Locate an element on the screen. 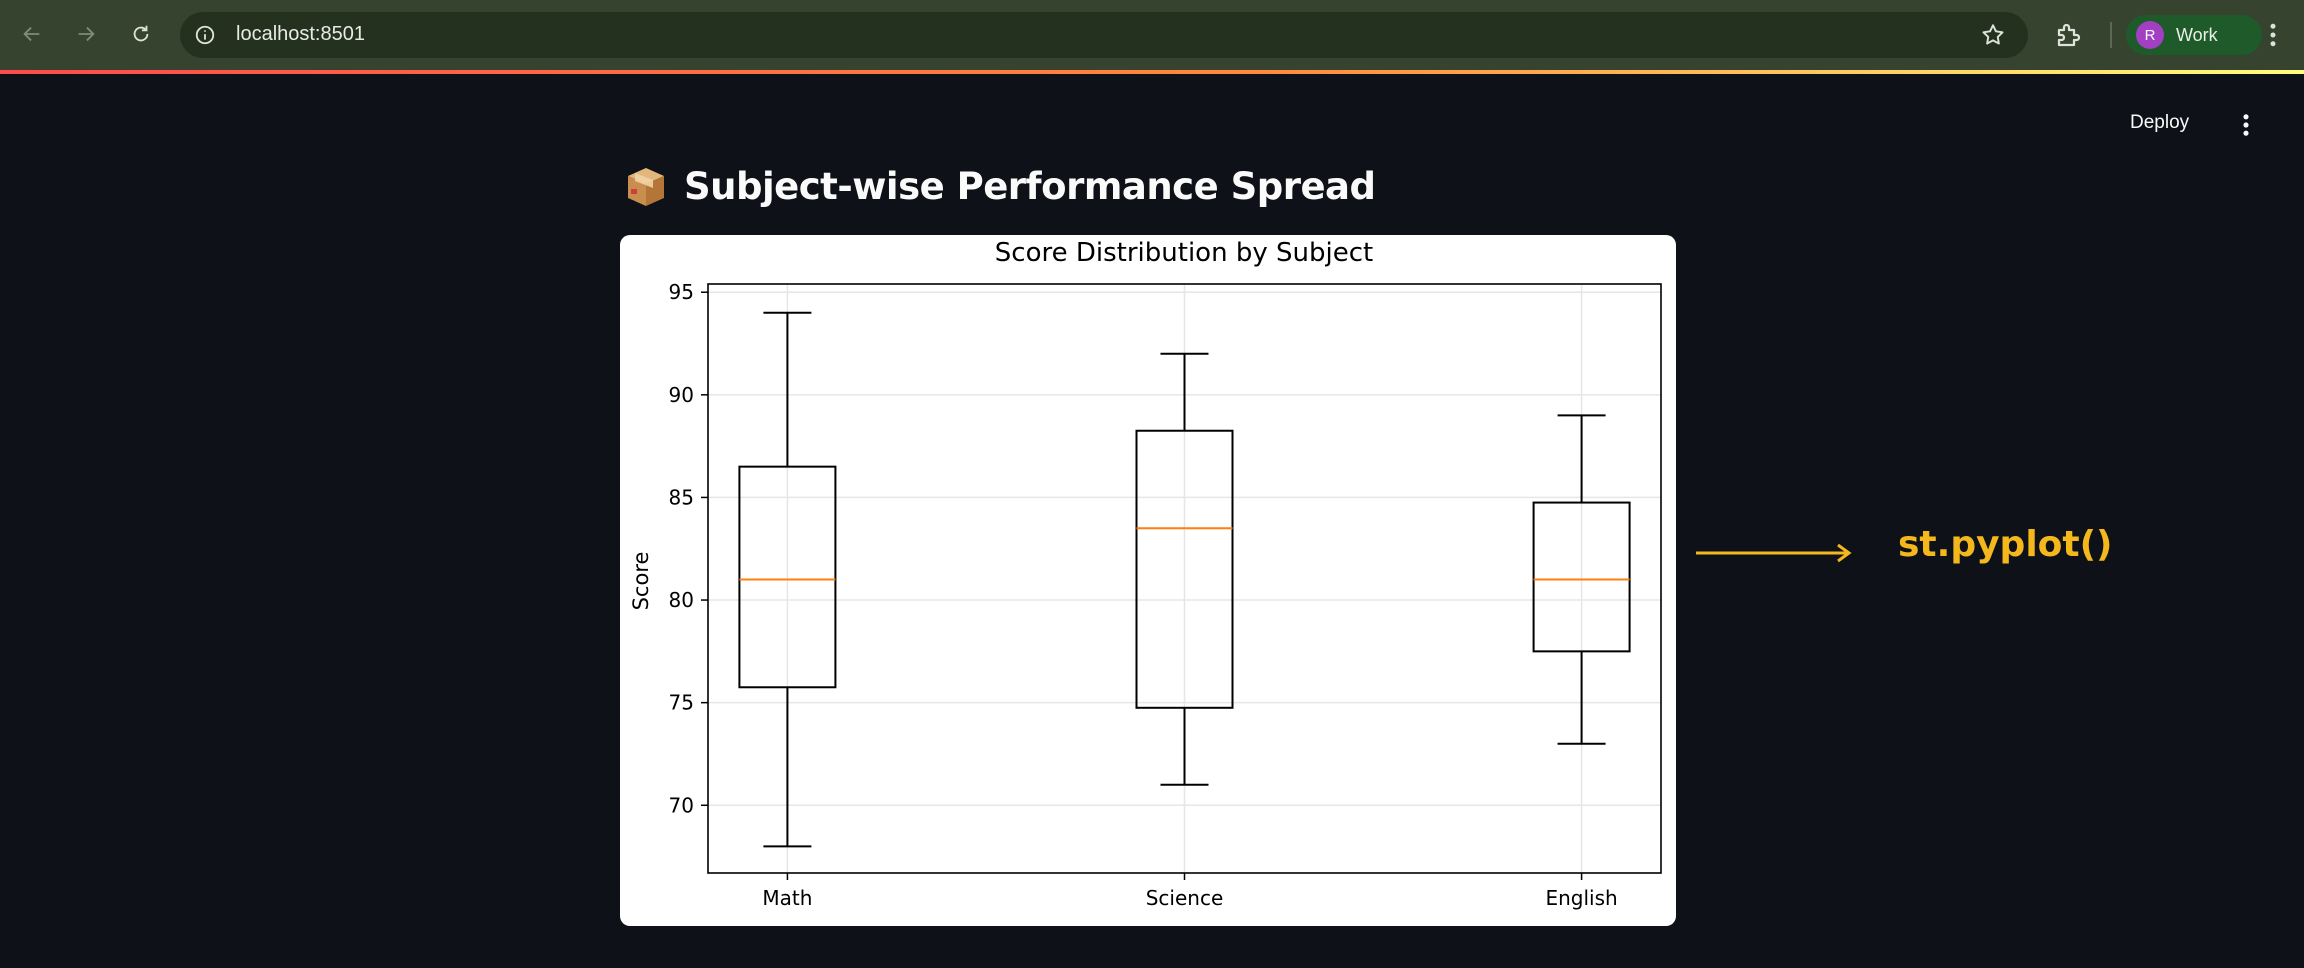 Image resolution: width=2304 pixels, height=968 pixels. y-tick-label: 85 is located at coordinates (681, 497).